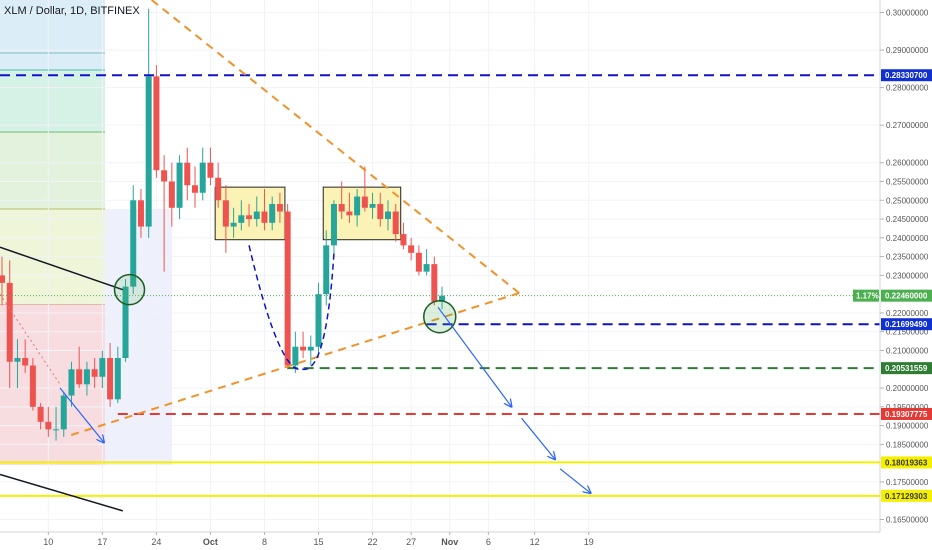 The image size is (932, 550). What do you see at coordinates (907, 519) in the screenshot?
I see `price-tick-label: 0.16500000` at bounding box center [907, 519].